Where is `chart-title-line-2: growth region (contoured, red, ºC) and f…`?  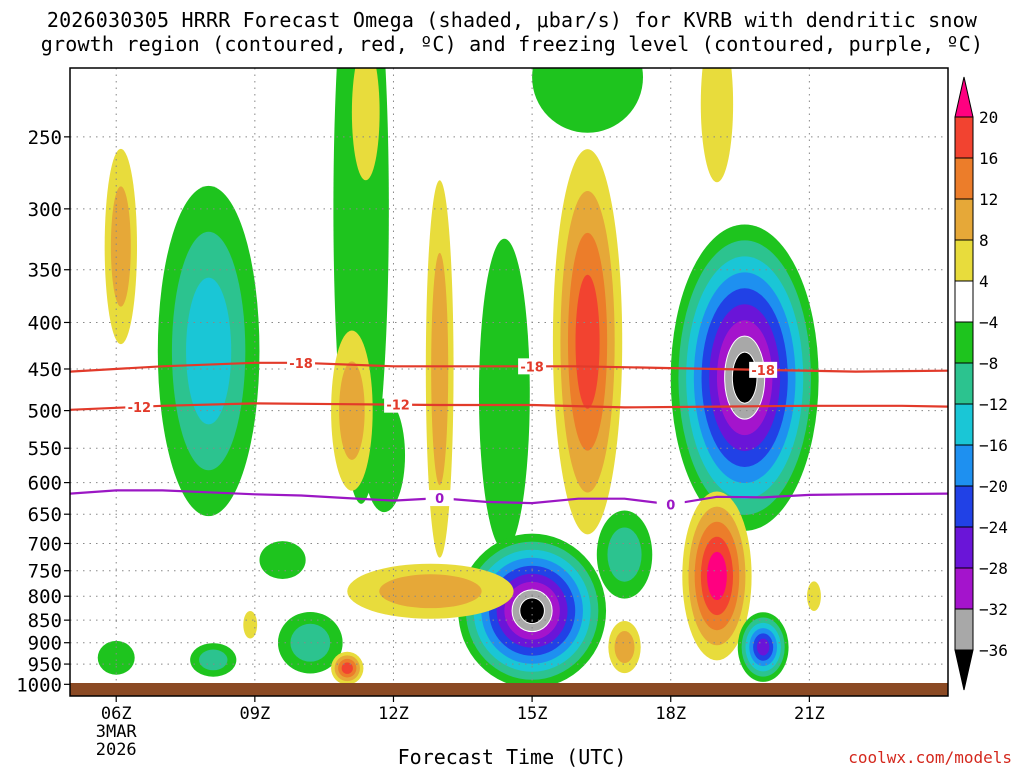
chart-title-line-2: growth region (contoured, red, ºC) and f… is located at coordinates (512, 44).